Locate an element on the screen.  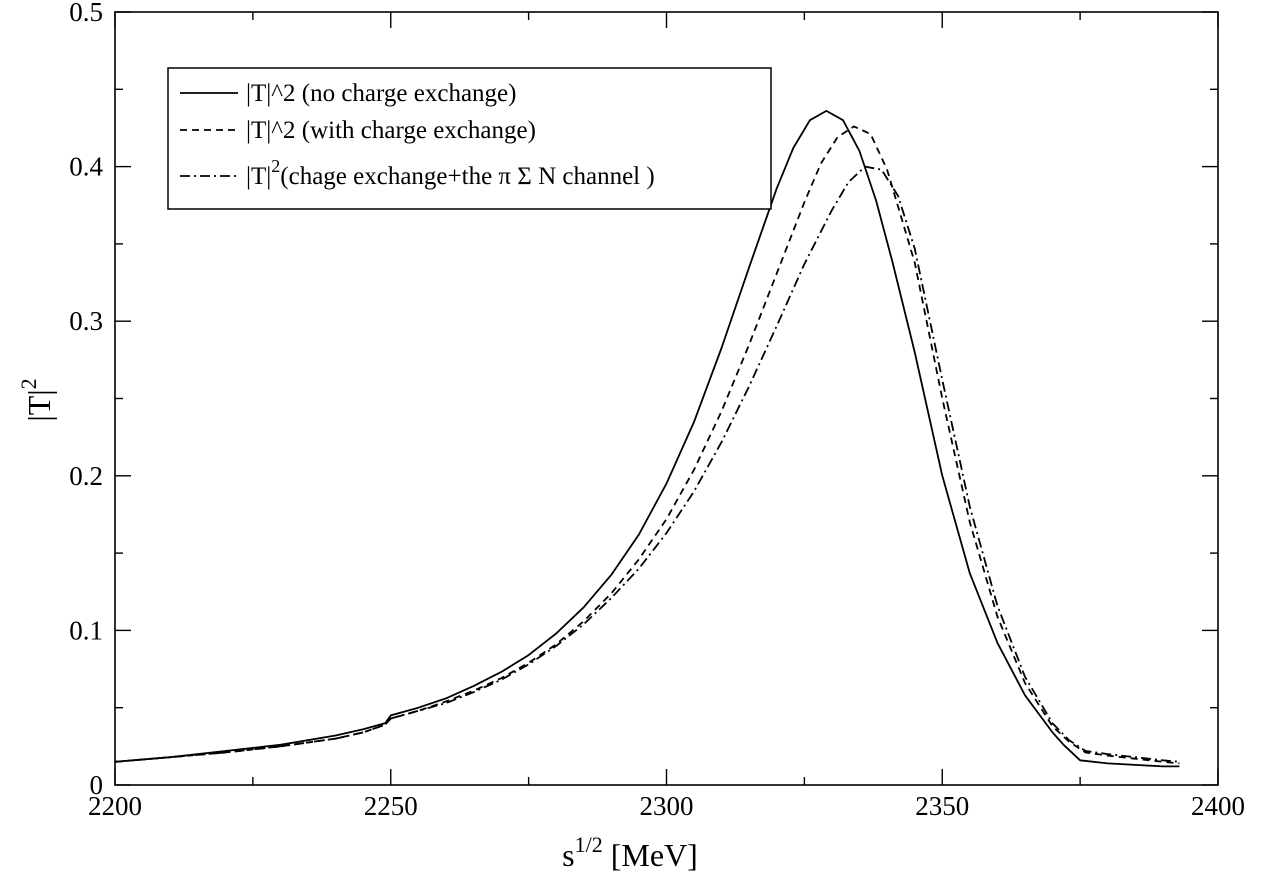
legend-label-2-sup: 2 is located at coordinates (275, 166).